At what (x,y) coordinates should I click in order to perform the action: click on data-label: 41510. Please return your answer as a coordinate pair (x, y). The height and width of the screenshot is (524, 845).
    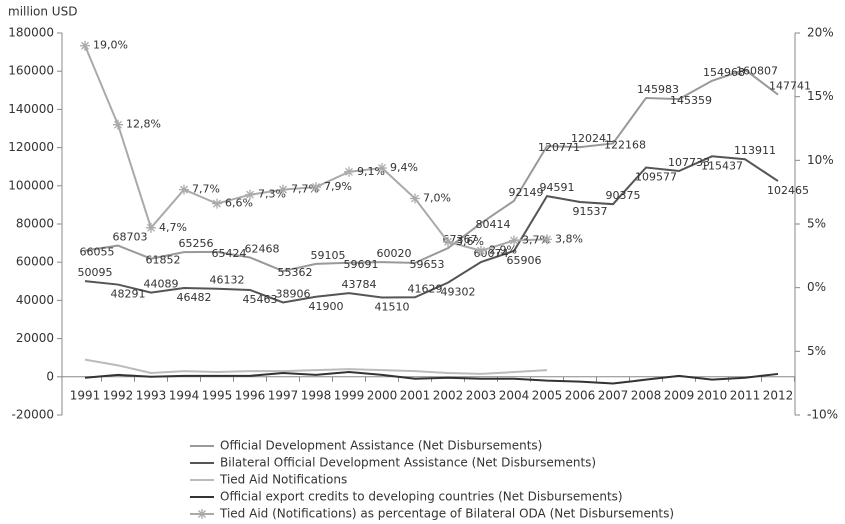
    Looking at the image, I should click on (392, 307).